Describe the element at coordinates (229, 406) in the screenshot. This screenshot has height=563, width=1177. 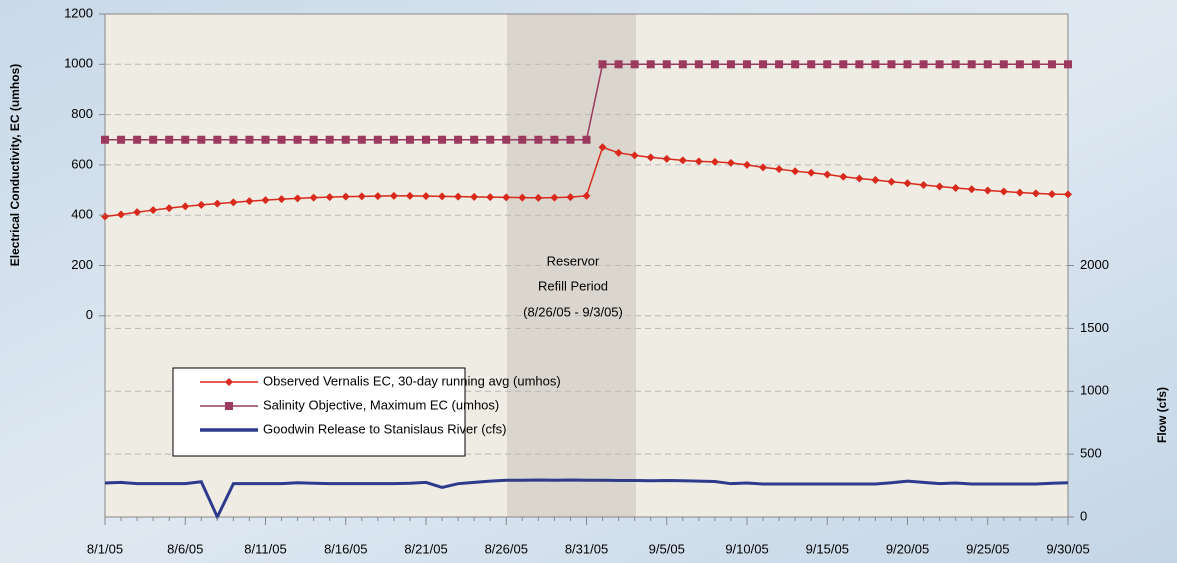
I see `legend-marker` at that location.